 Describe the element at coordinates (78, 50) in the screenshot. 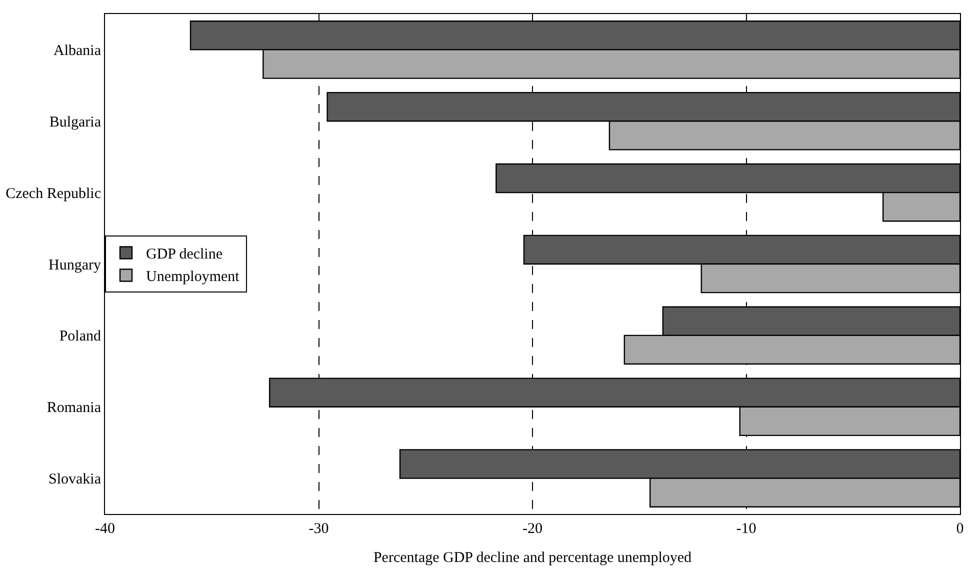

I see `y-tick-label: Albania` at that location.